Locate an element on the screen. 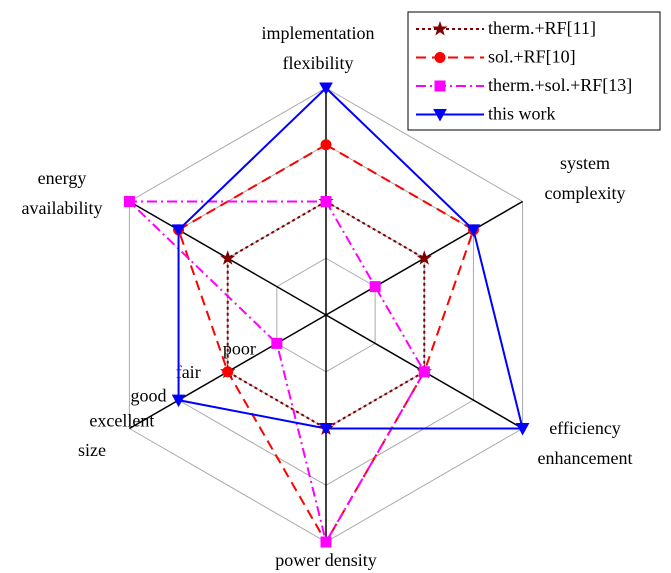 This screenshot has width=671, height=573. level-label: excellent is located at coordinates (121, 421).